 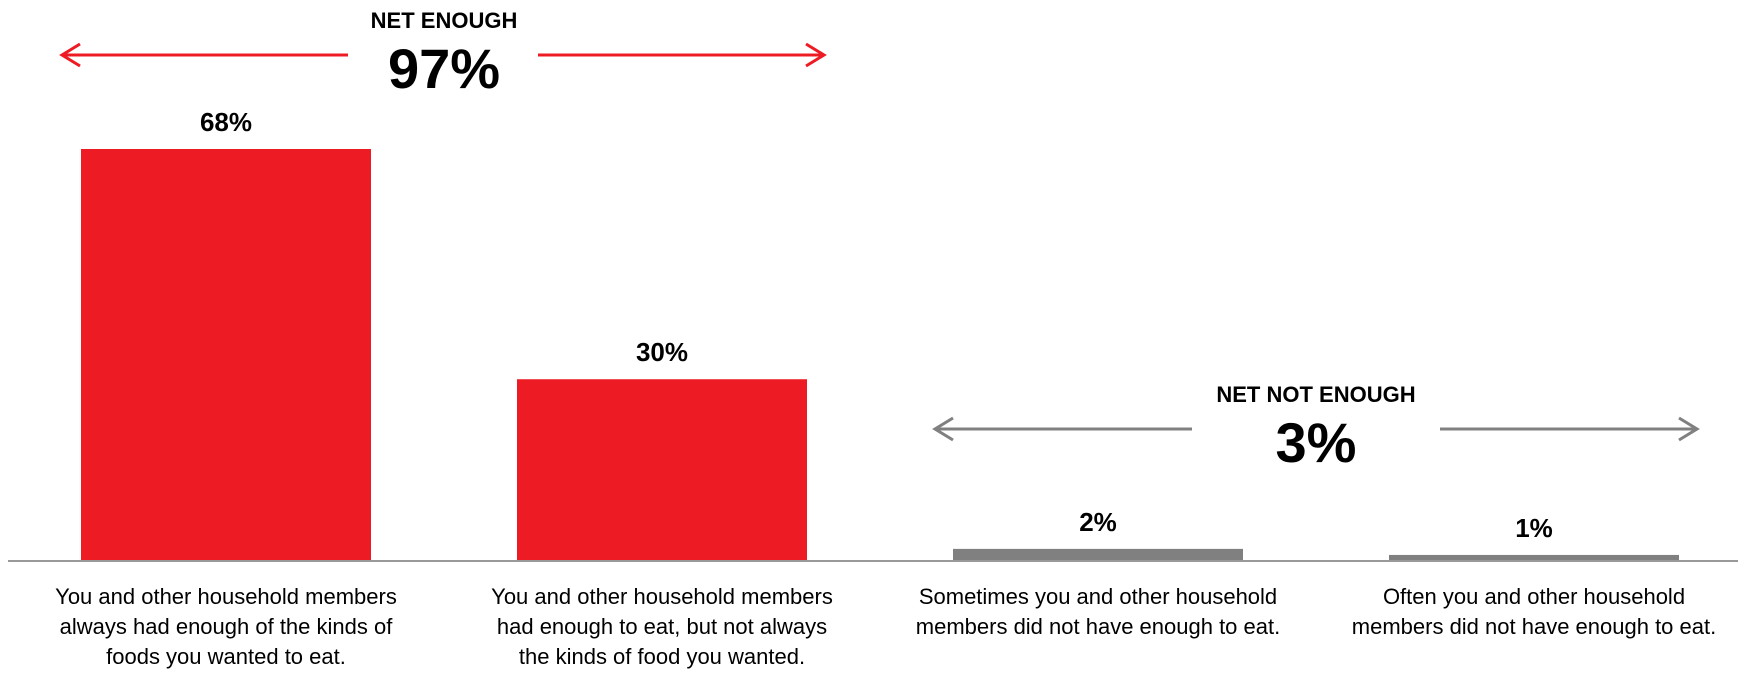 I want to click on group-title-1: NET ENOUGH, so click(x=444, y=20).